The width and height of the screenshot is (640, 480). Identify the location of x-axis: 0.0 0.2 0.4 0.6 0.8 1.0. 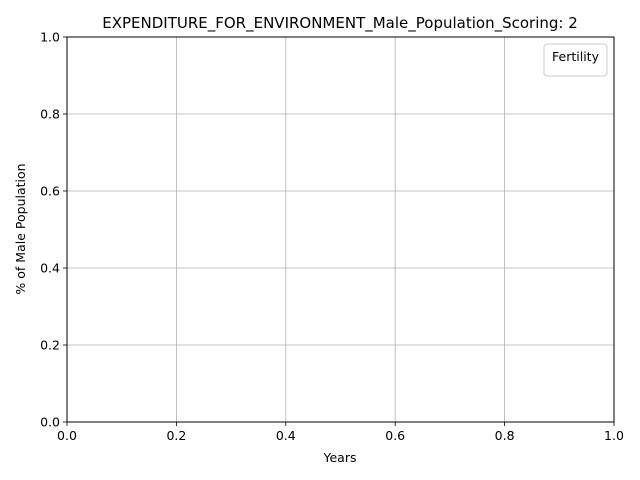
(340, 432).